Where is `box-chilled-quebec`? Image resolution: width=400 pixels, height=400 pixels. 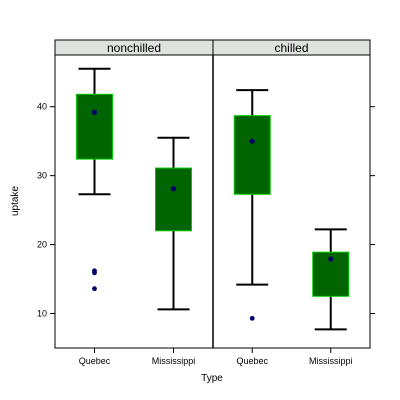 box-chilled-quebec is located at coordinates (252, 155).